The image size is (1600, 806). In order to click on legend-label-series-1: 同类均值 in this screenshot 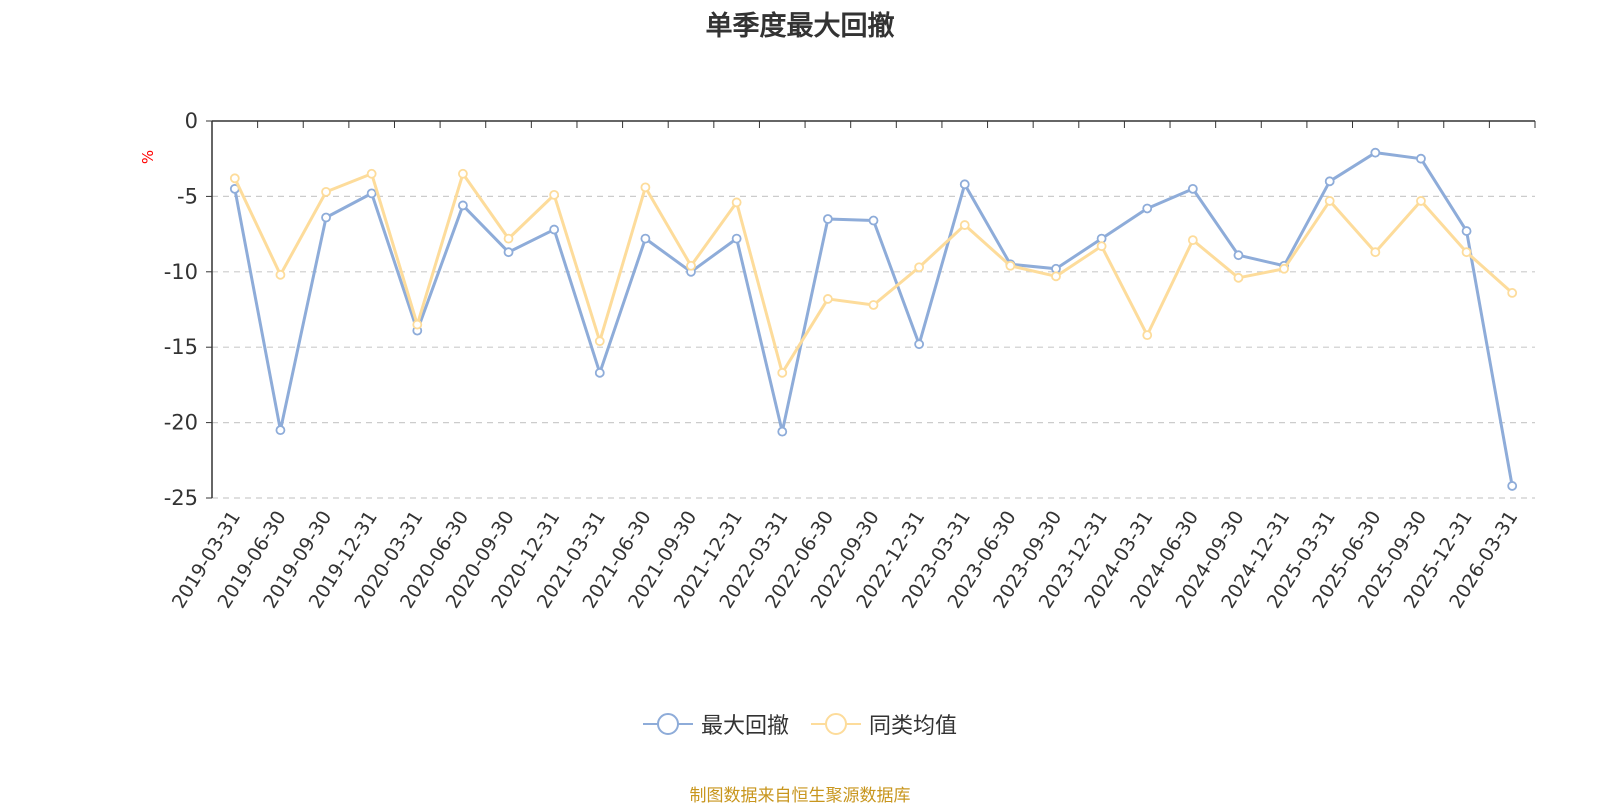, I will do `click(913, 726)`.